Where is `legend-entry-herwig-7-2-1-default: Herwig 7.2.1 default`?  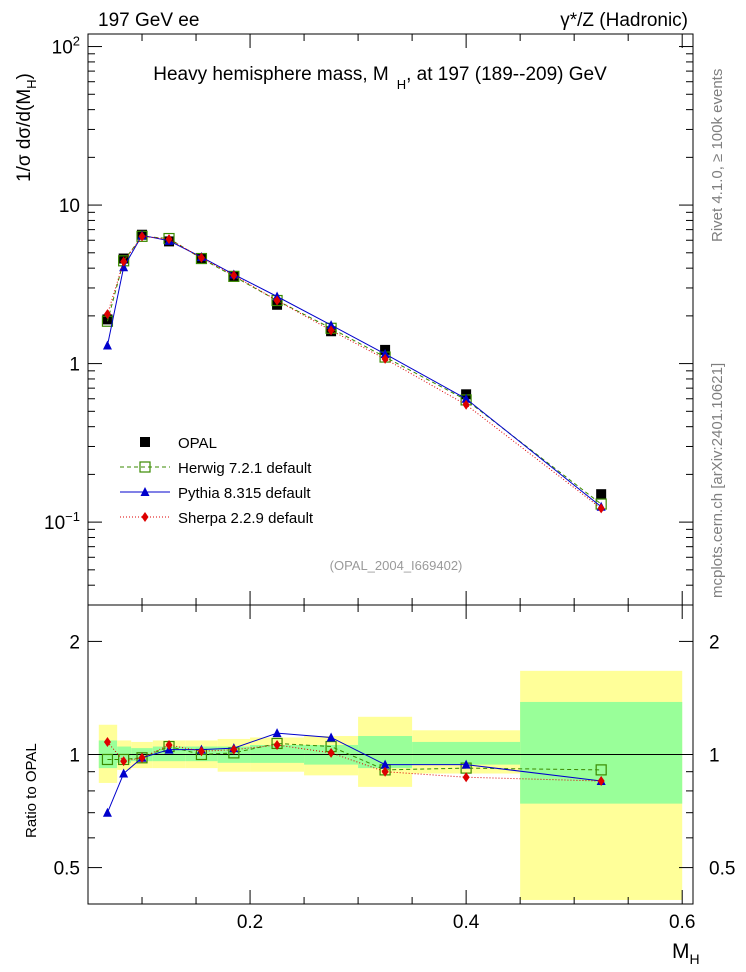 legend-entry-herwig-7-2-1-default: Herwig 7.2.1 default is located at coordinates (216, 468).